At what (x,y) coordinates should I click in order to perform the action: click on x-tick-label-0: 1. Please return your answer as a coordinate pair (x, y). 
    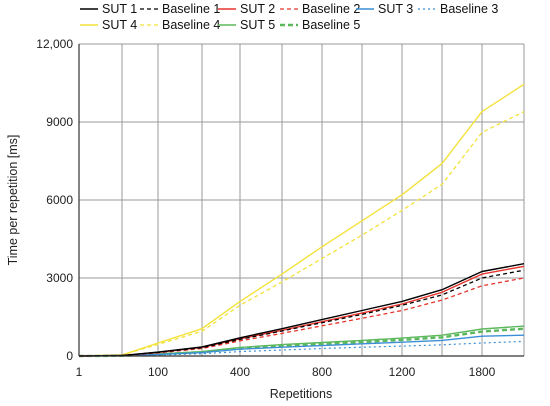
    Looking at the image, I should click on (79, 372).